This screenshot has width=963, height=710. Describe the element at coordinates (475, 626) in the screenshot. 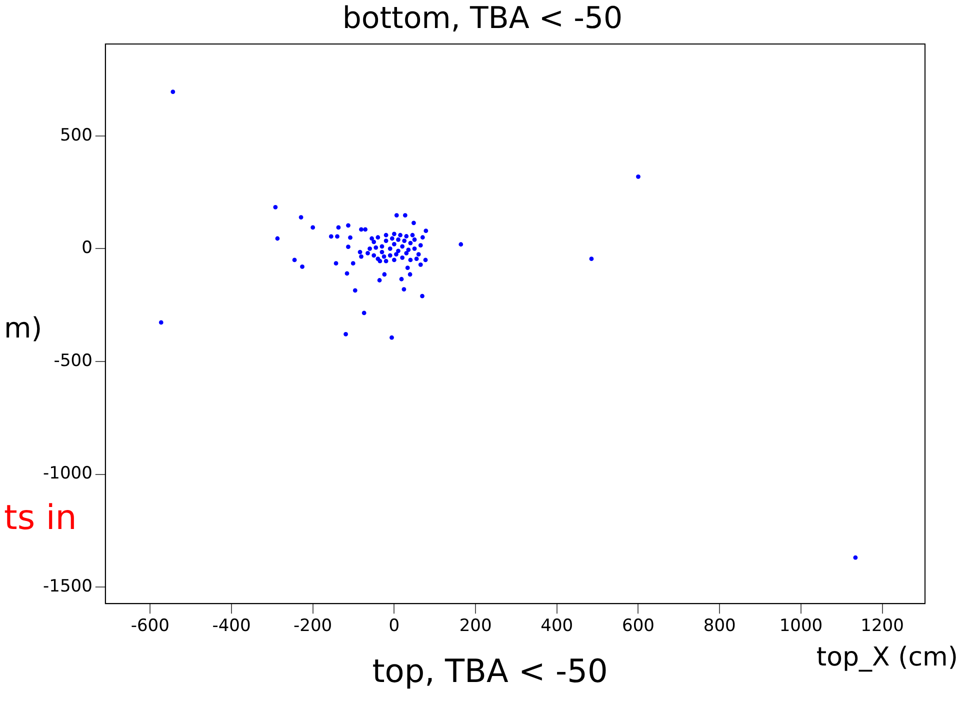

I see `x-tick-label: 200` at that location.